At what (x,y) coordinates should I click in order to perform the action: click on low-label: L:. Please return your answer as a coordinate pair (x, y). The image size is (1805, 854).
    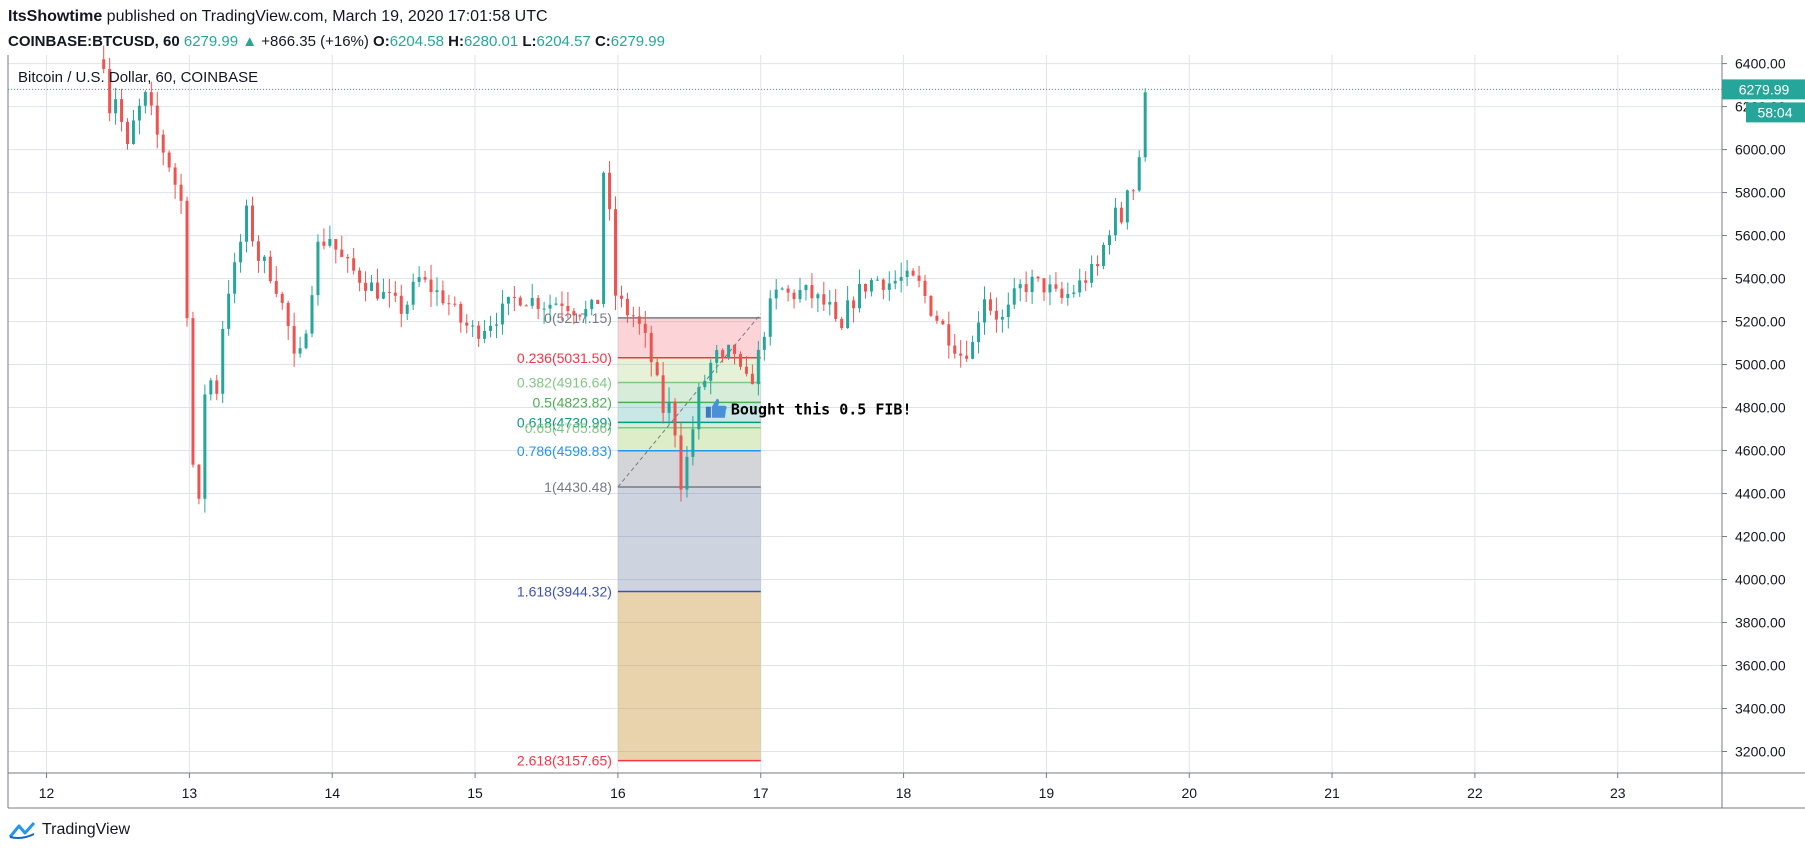
    Looking at the image, I should click on (529, 41).